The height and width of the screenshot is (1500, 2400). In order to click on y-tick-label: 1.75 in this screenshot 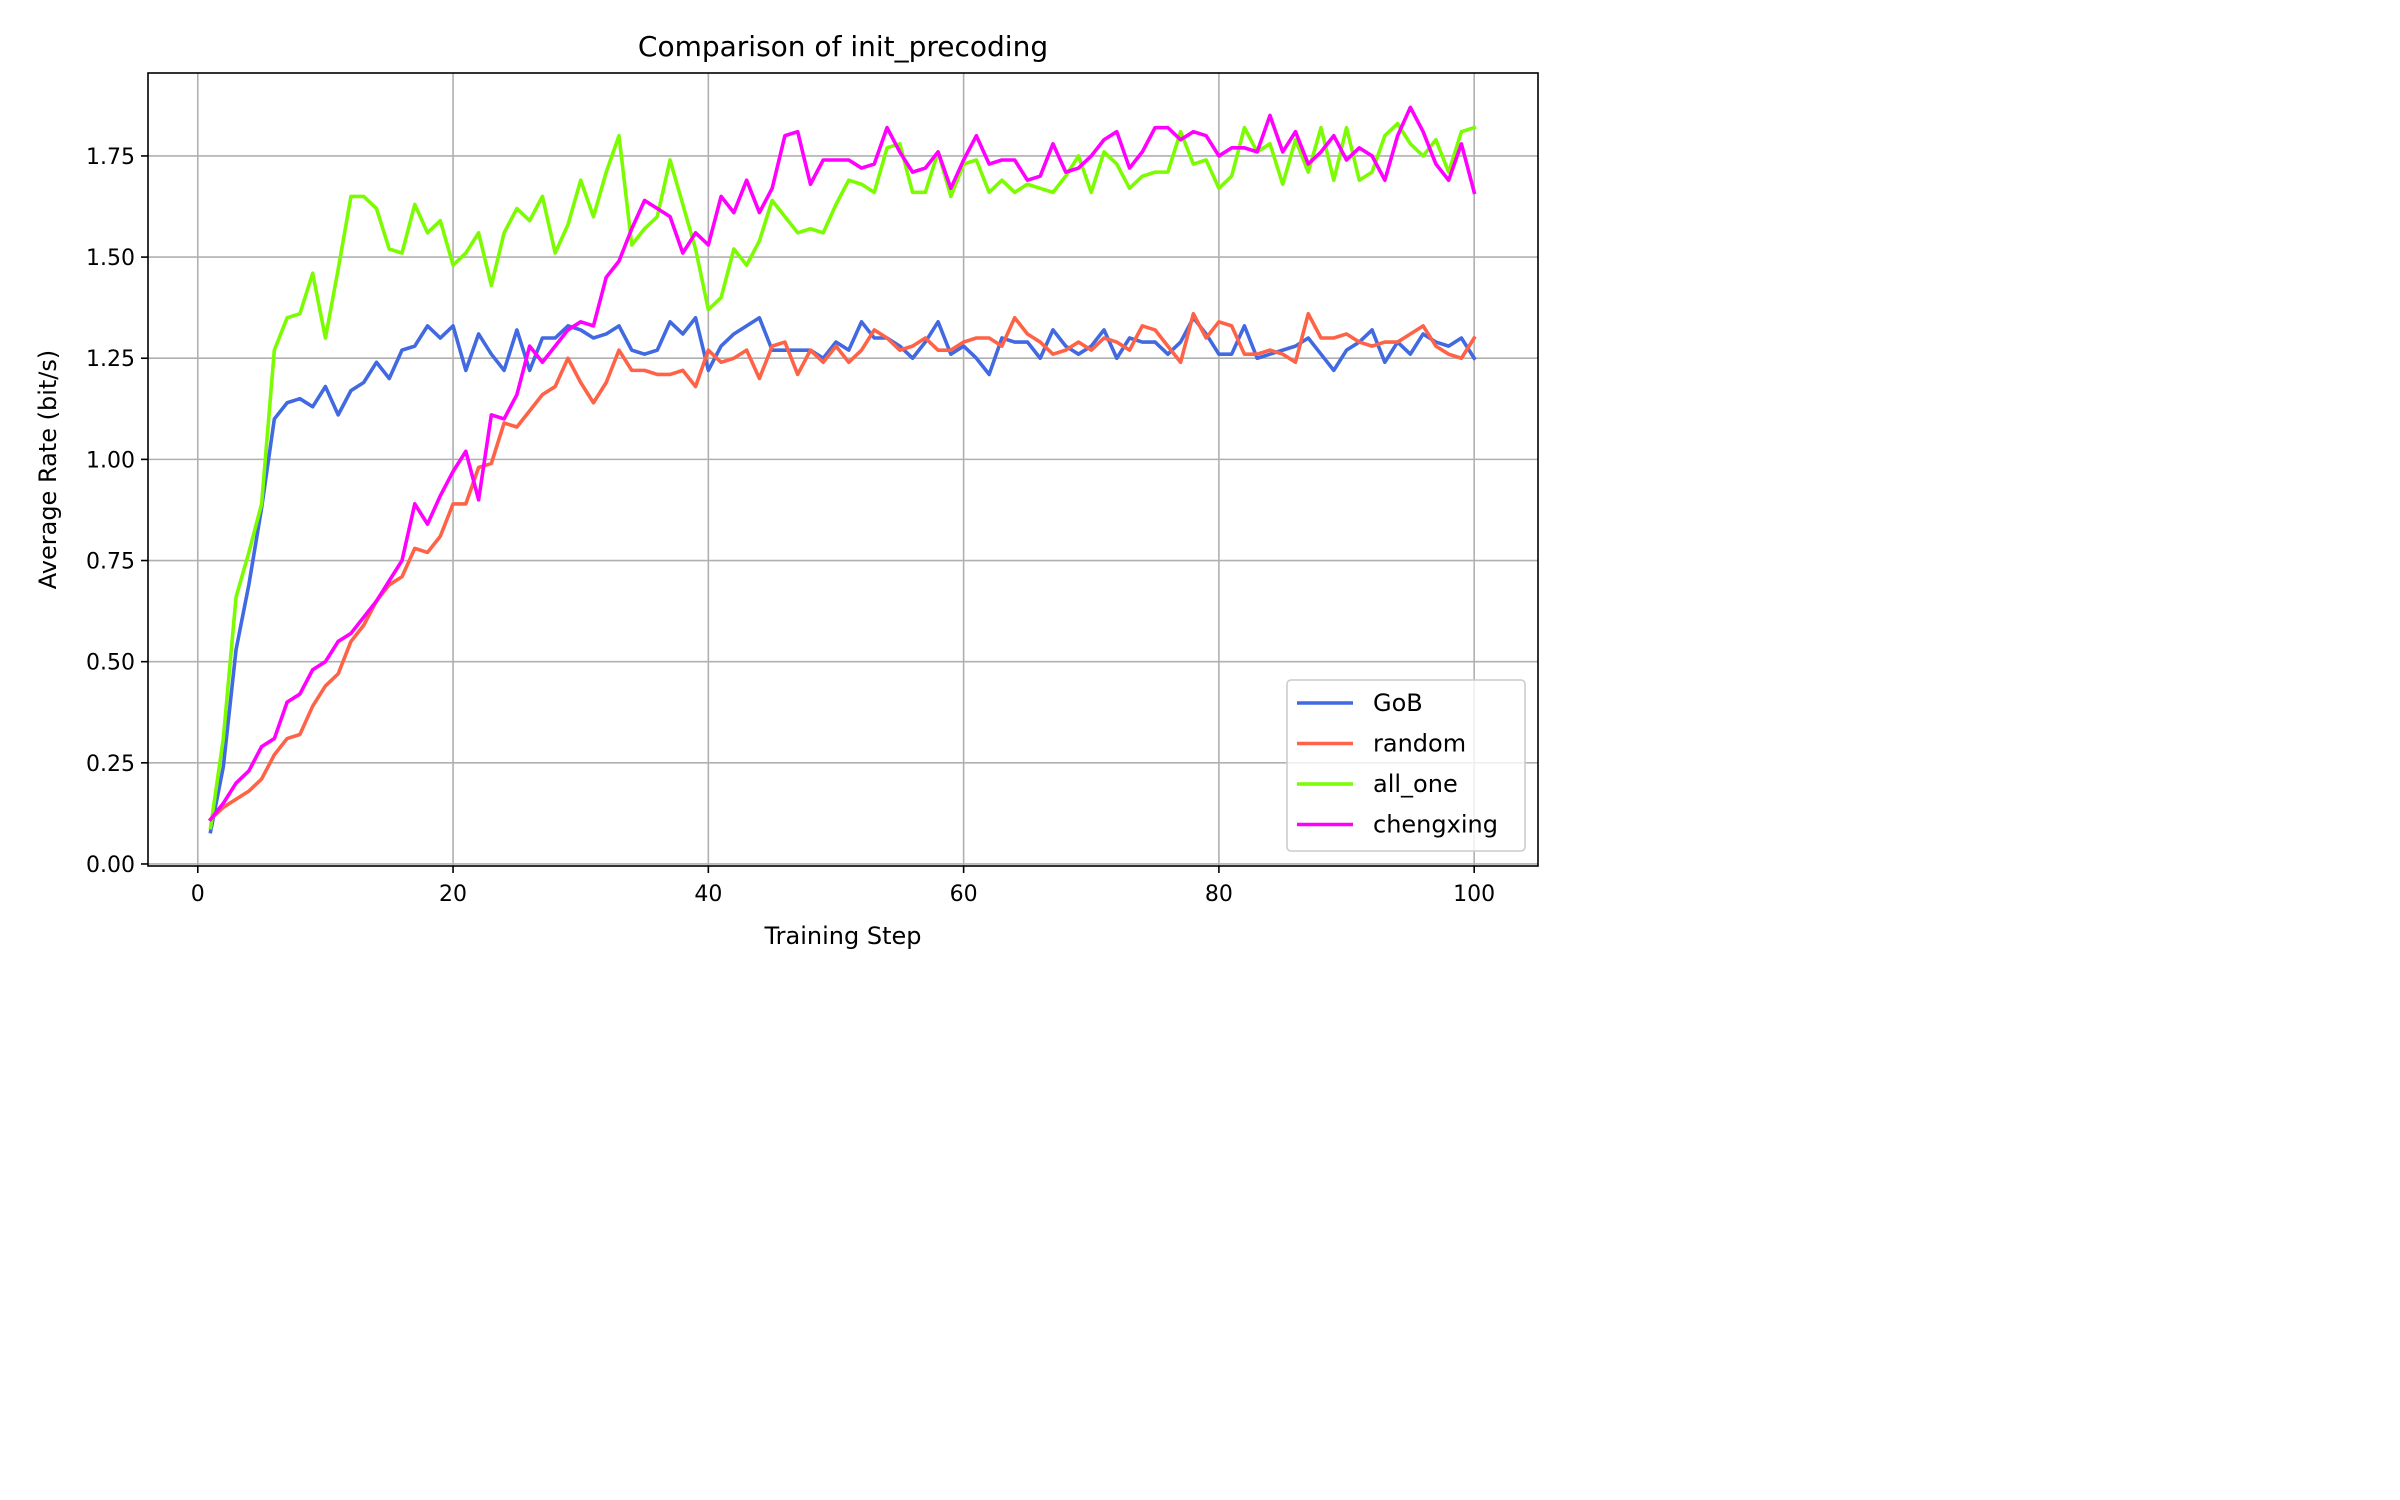, I will do `click(110, 157)`.